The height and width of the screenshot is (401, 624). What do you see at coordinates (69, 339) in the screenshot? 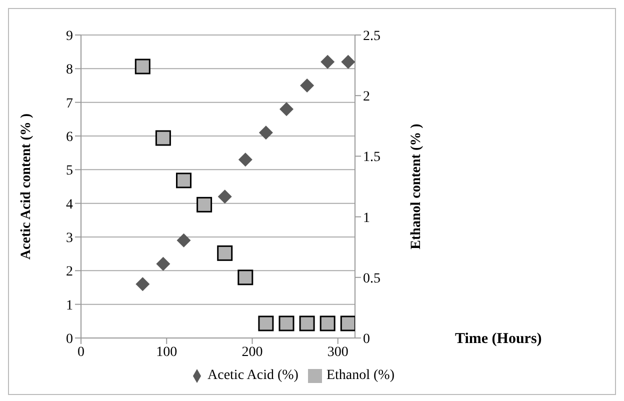
I see `y-tick-label: 0` at bounding box center [69, 339].